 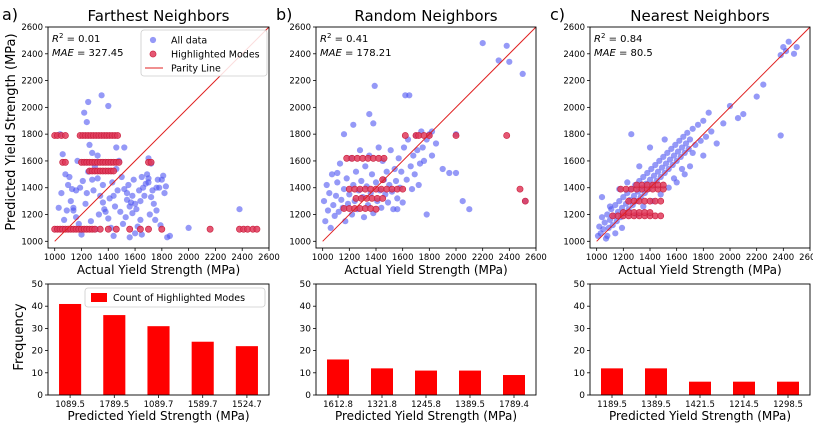 What do you see at coordinates (153, 40) in the screenshot?
I see `legend-marker-all-data` at bounding box center [153, 40].